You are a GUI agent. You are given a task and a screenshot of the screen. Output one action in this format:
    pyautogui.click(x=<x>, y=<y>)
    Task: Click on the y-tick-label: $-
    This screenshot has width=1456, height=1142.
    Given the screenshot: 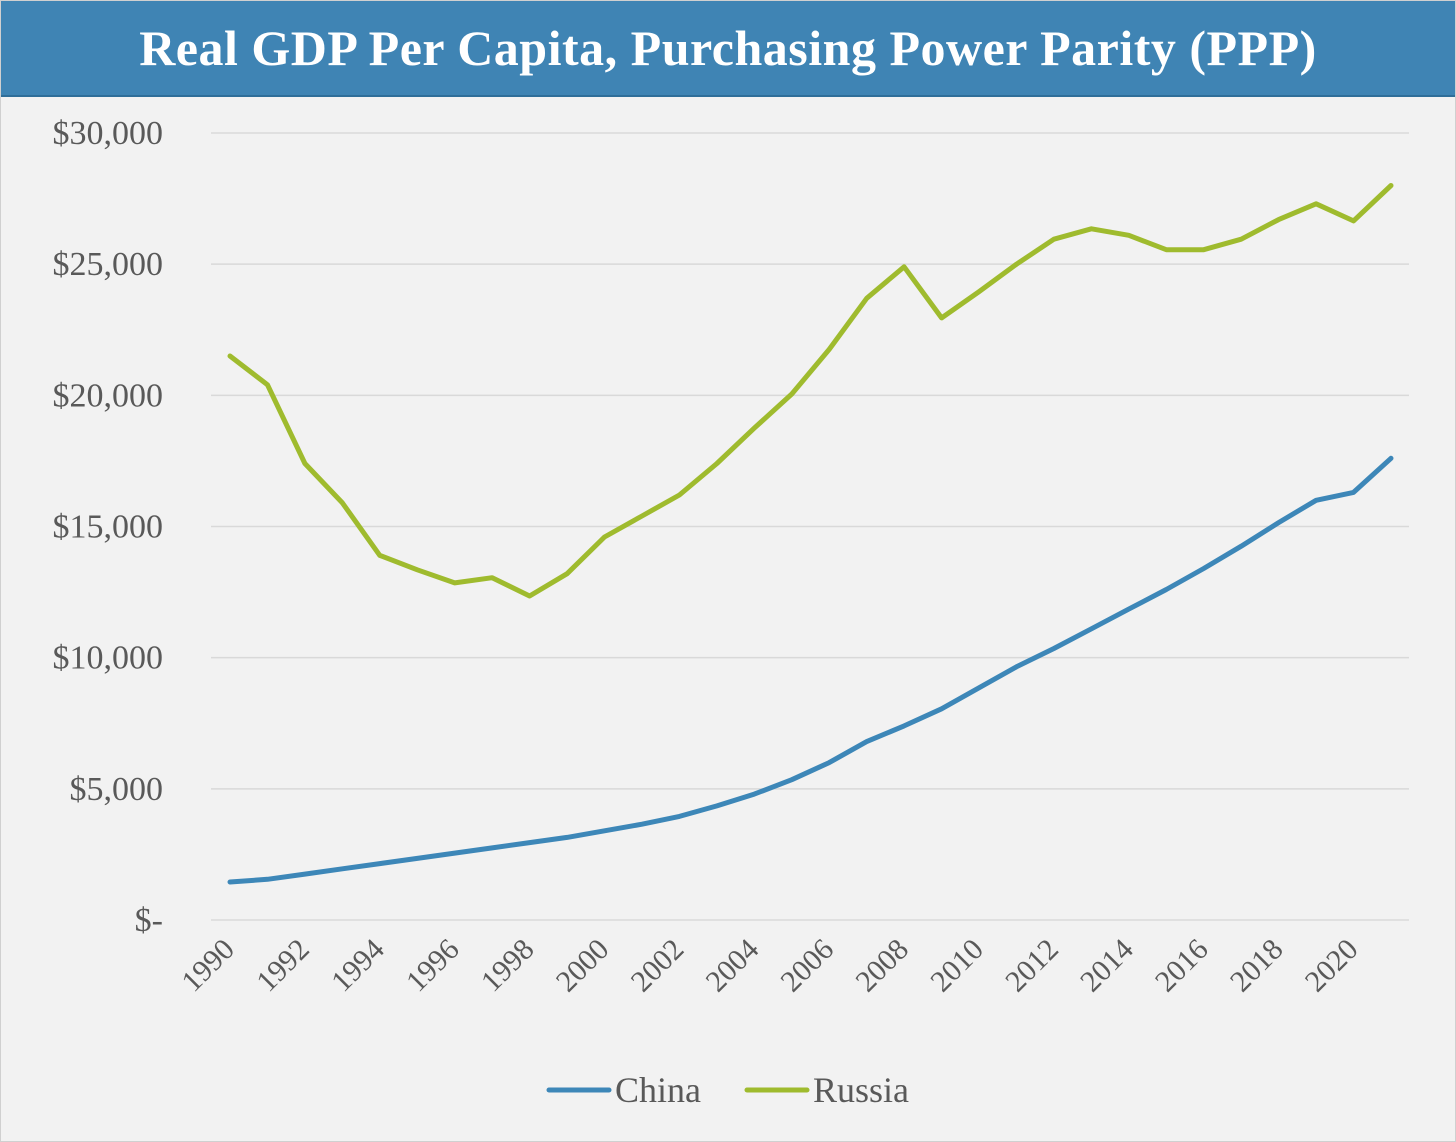 What is the action you would take?
    pyautogui.click(x=149, y=920)
    